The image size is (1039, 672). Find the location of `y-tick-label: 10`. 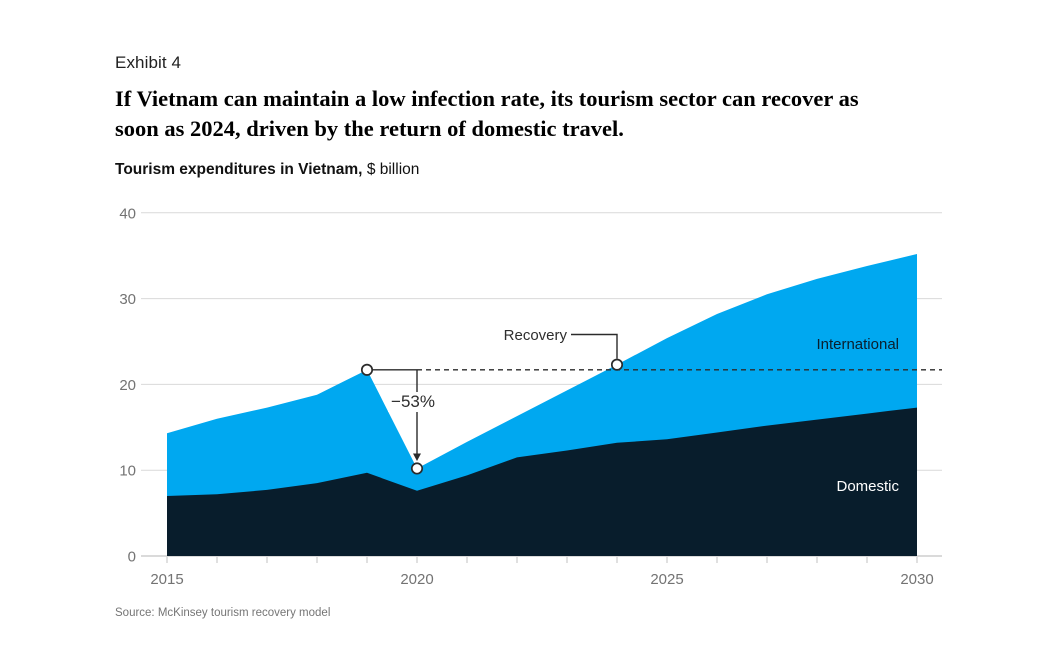

y-tick-label: 10 is located at coordinates (127, 471).